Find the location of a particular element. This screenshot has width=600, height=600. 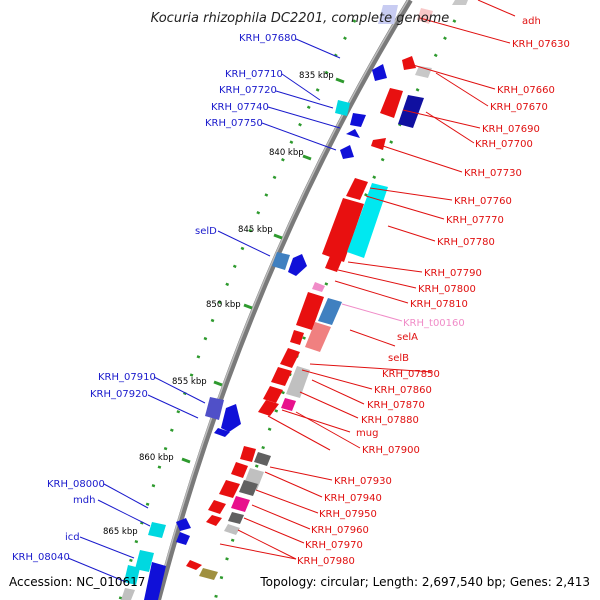

gene-KRH_07970b is located at coordinates (217, 507).